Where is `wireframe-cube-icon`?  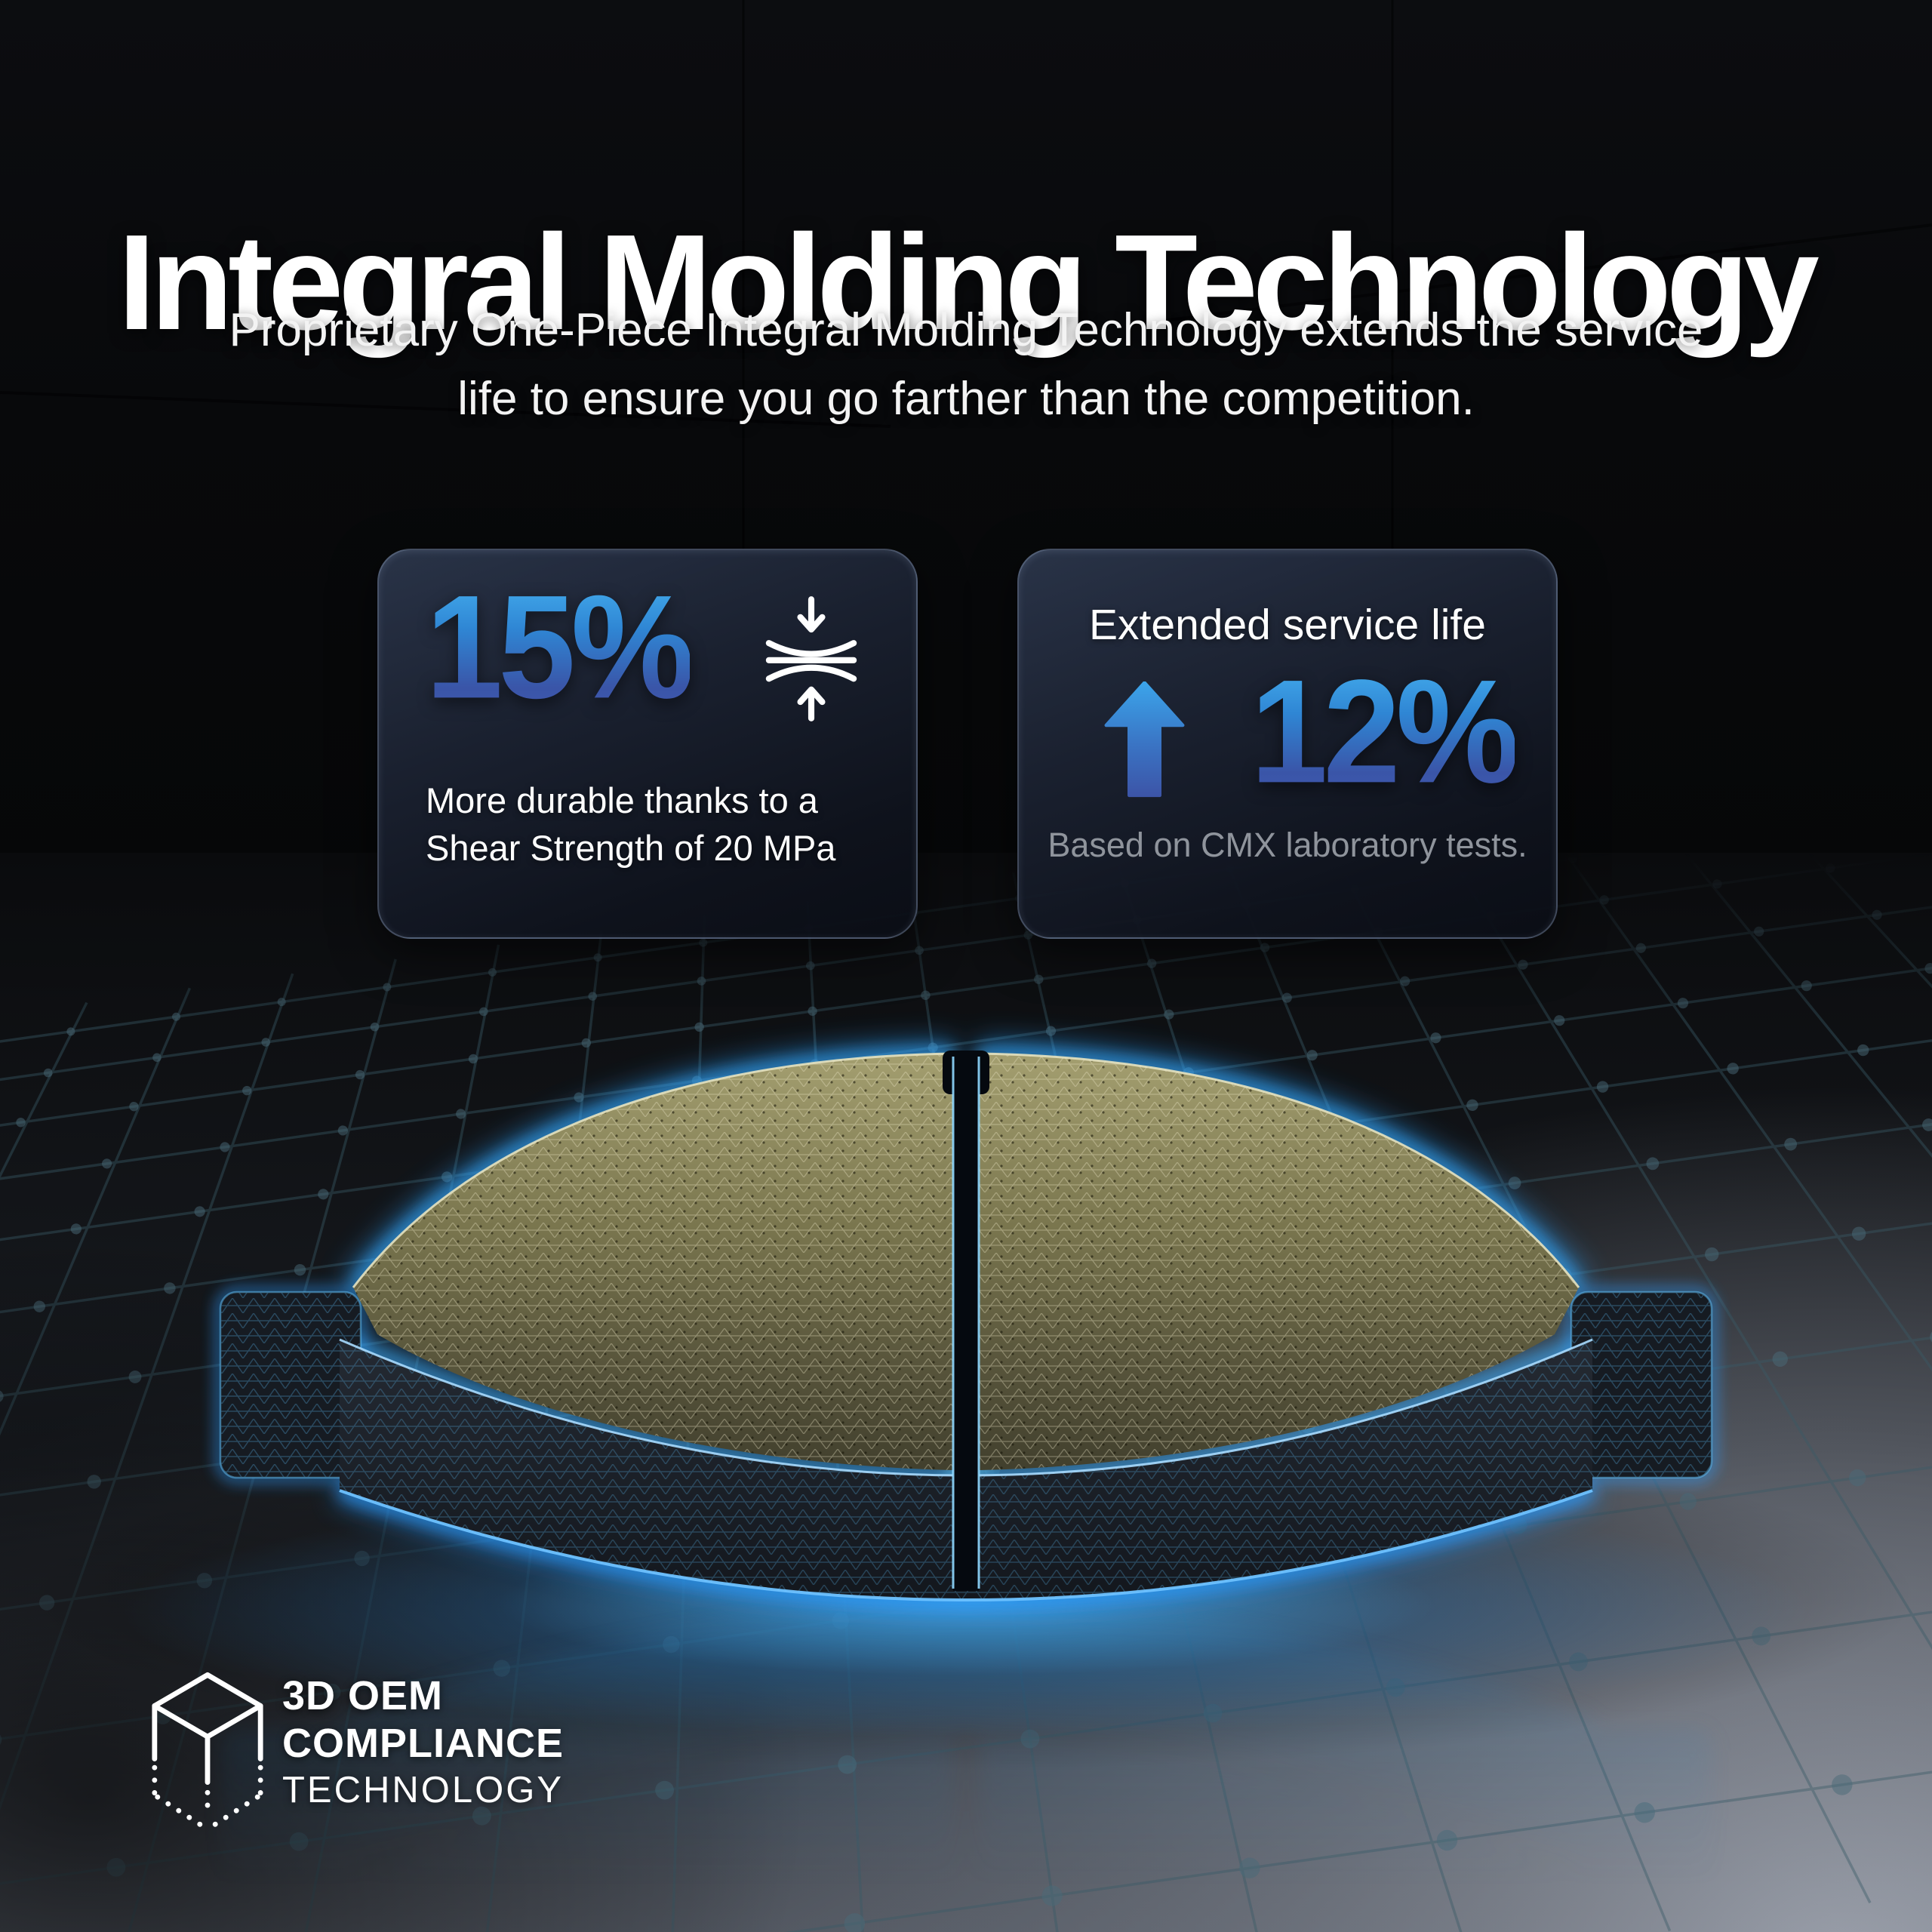 wireframe-cube-icon is located at coordinates (207, 1750).